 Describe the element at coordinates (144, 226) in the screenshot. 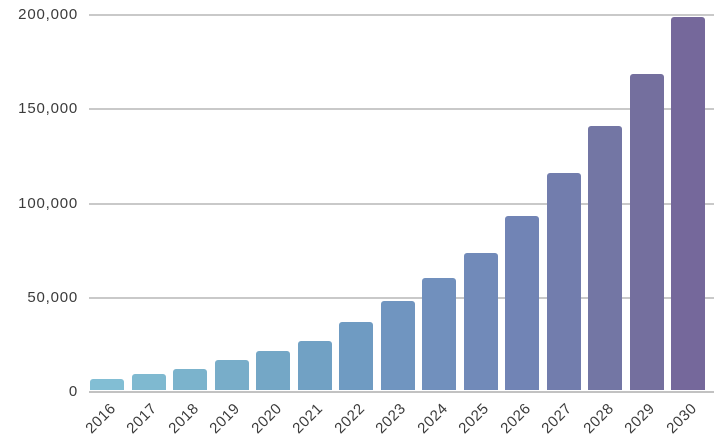

I see `bar-group-2017: 2017` at that location.